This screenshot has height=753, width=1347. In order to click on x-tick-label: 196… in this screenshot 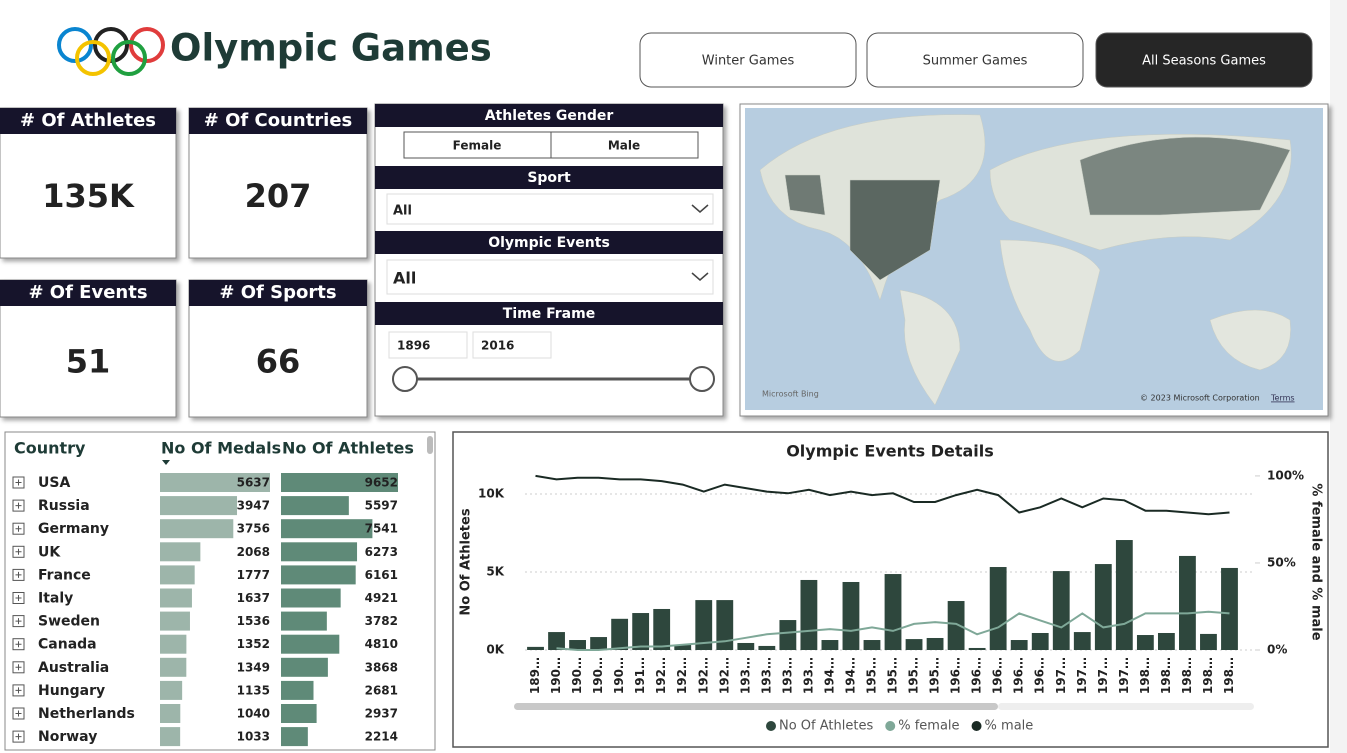, I will do `click(977, 675)`.